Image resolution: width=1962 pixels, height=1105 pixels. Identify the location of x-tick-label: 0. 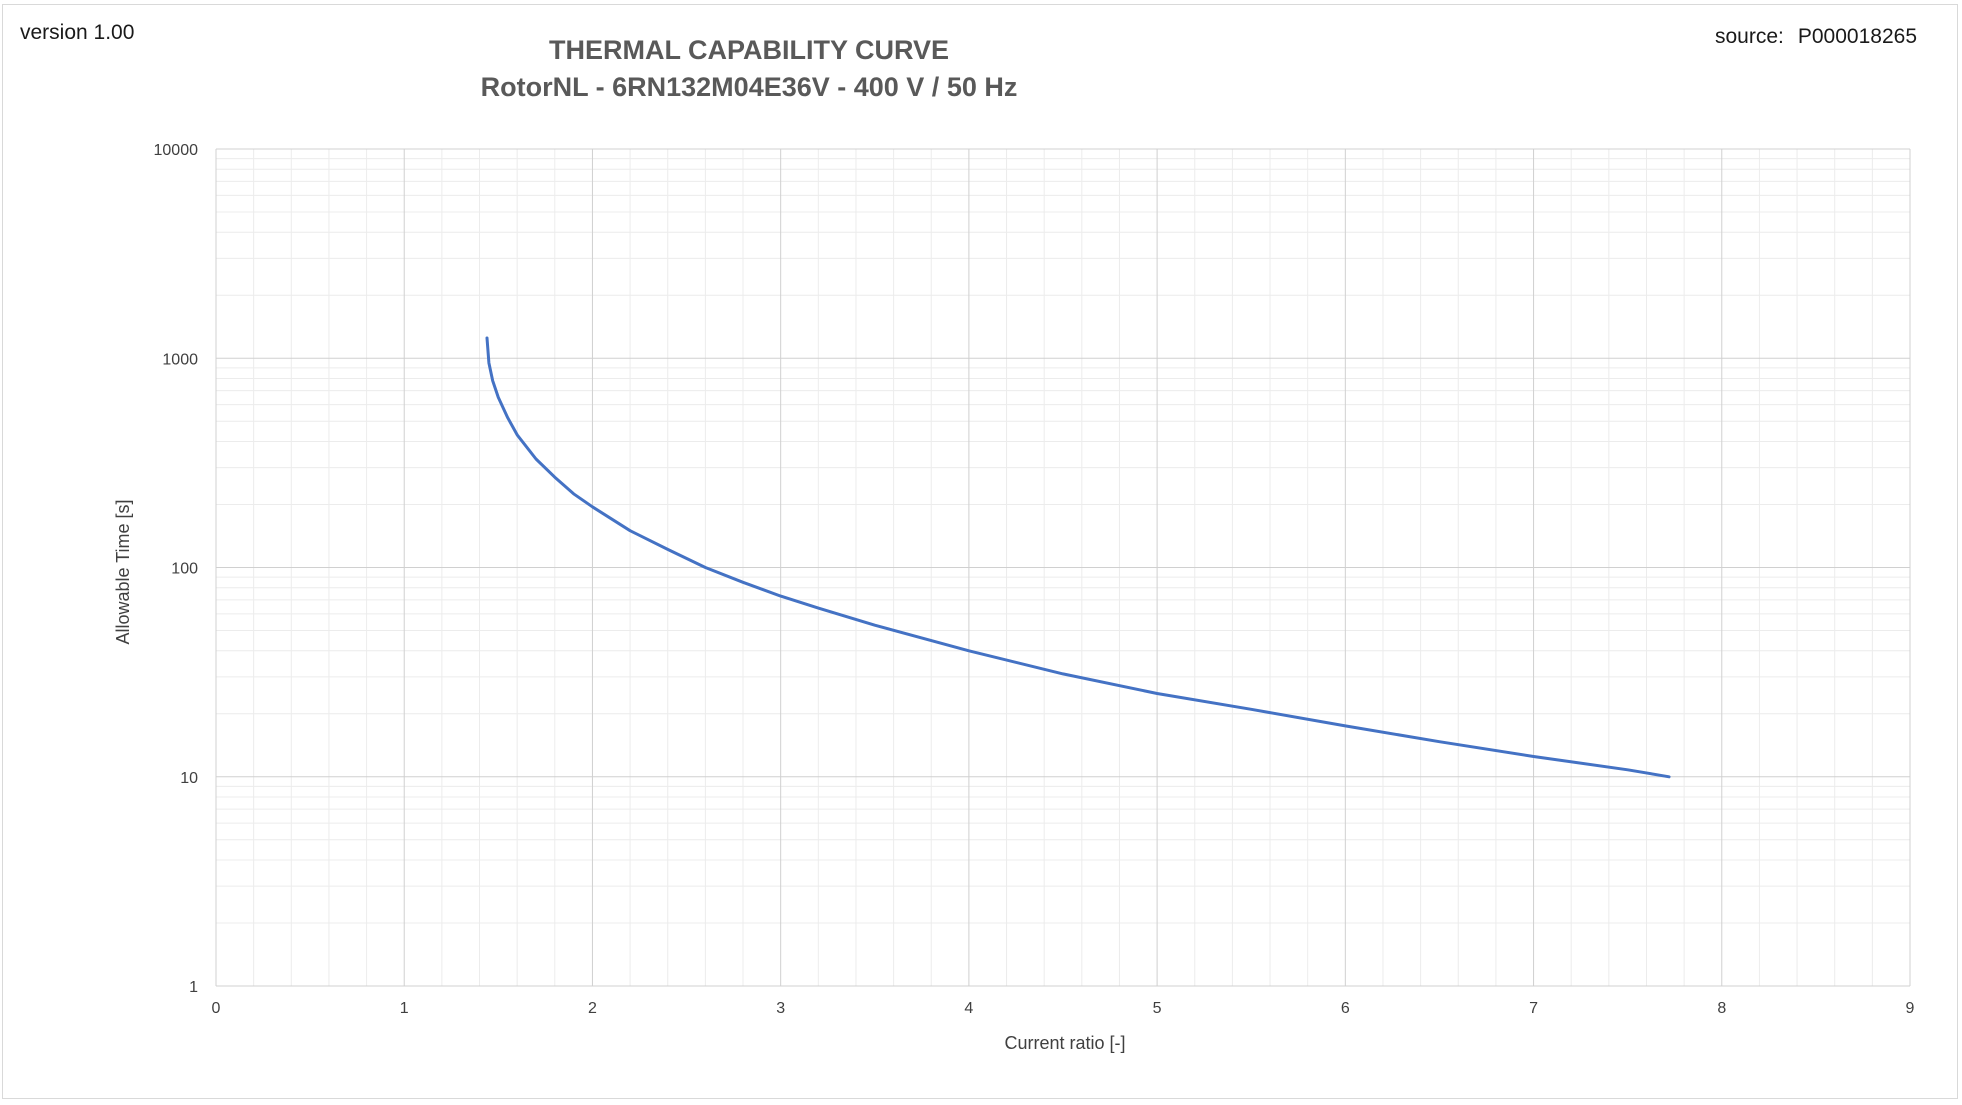
(216, 1008).